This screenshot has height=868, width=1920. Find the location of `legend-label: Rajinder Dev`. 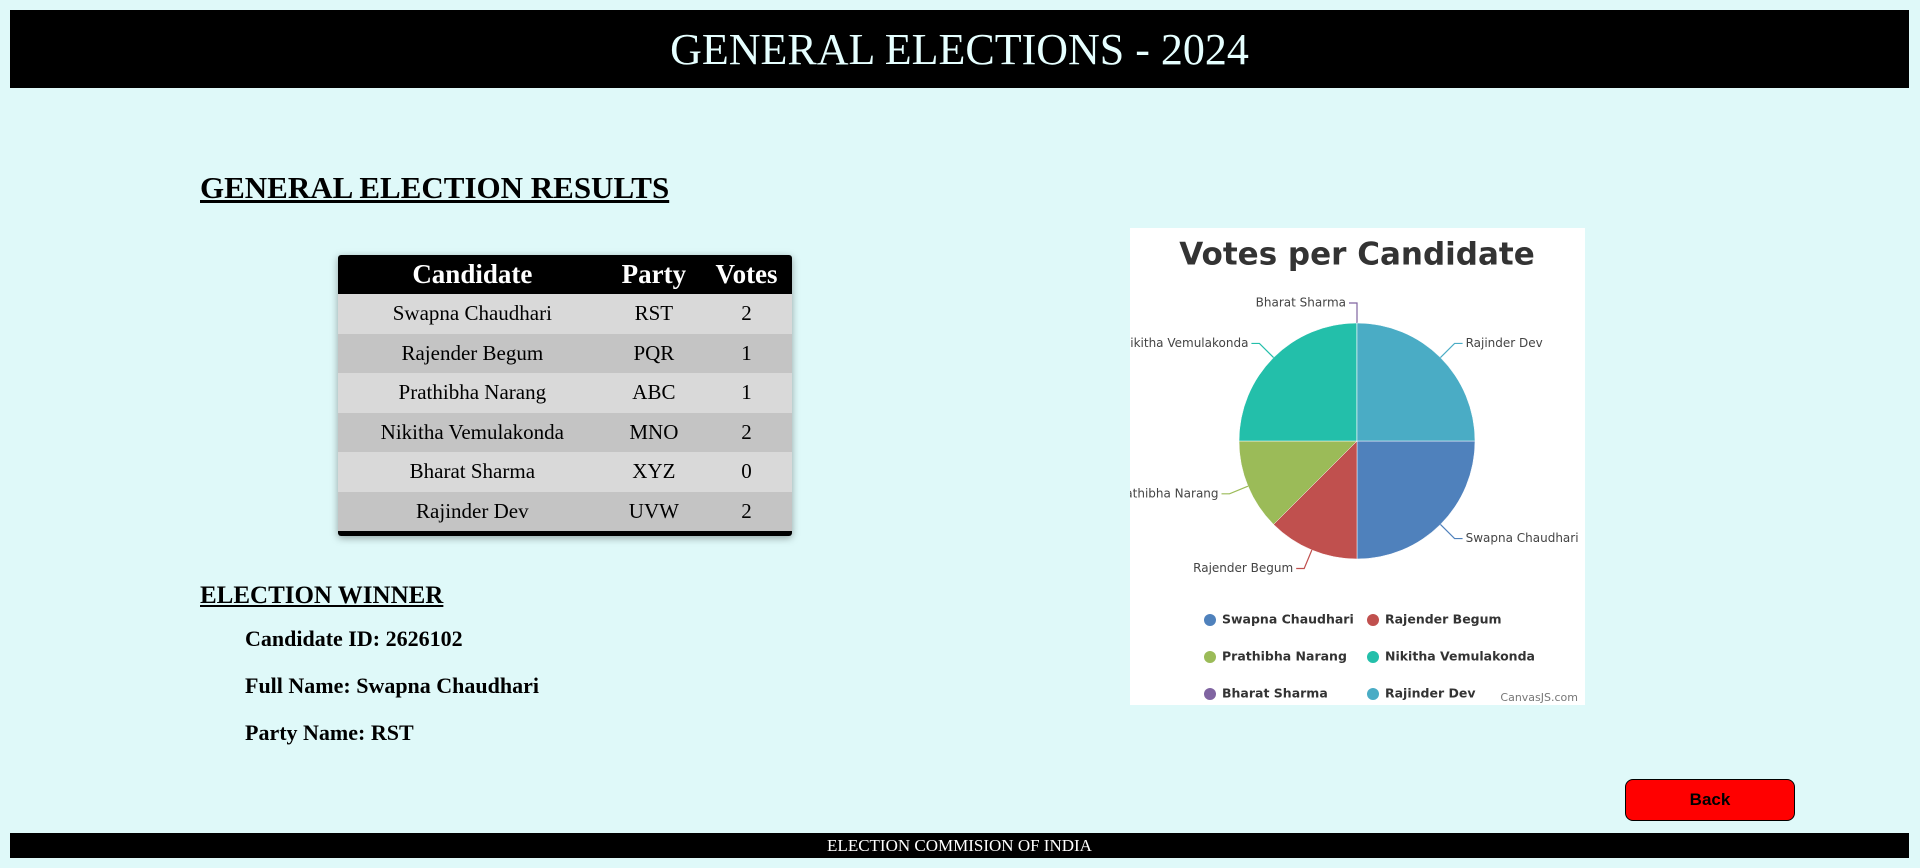

legend-label: Rajinder Dev is located at coordinates (1430, 693).